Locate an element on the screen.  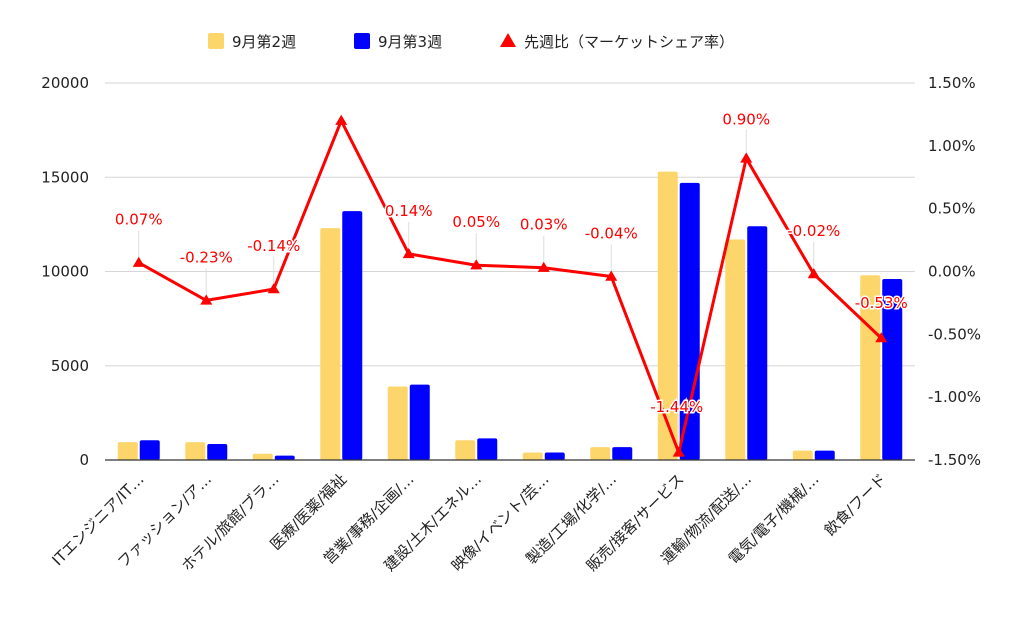
right-tick-label: 1.50% is located at coordinates (952, 83).